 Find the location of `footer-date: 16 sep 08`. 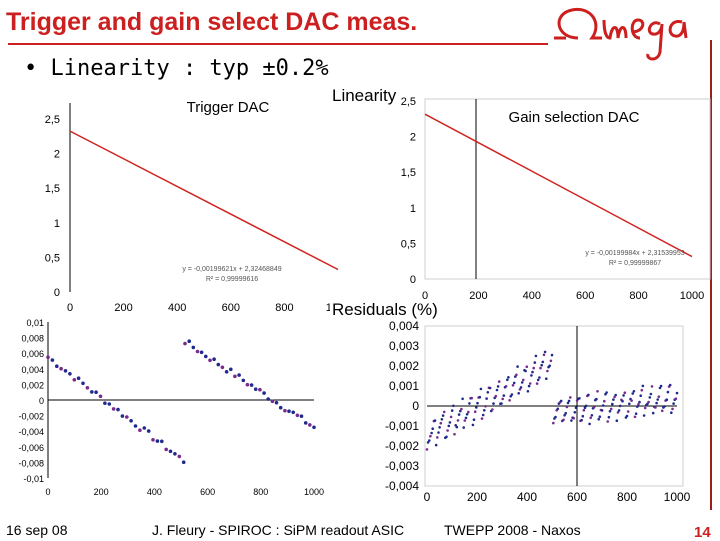

footer-date: 16 sep 08 is located at coordinates (37, 530).